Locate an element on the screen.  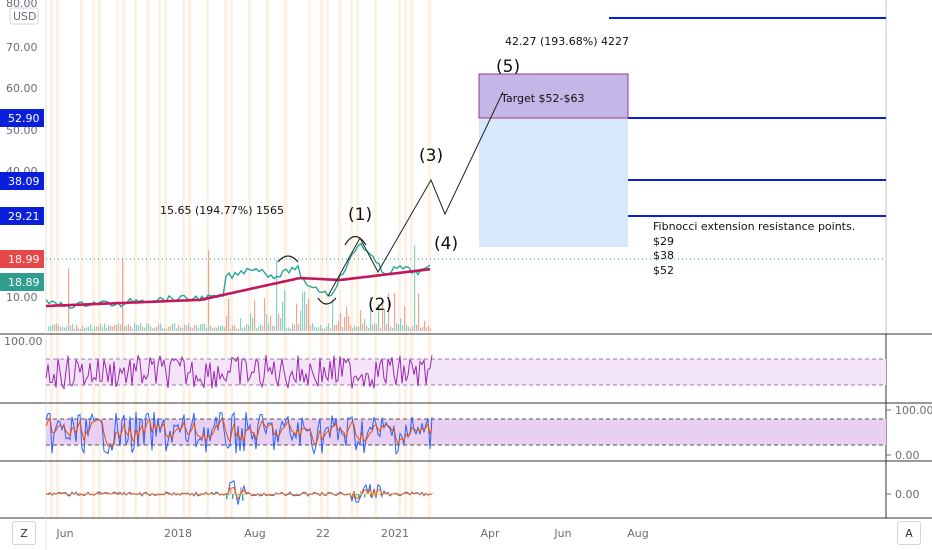
measure-label-2: 42.27 (193.68%) 4227 is located at coordinates (567, 41).